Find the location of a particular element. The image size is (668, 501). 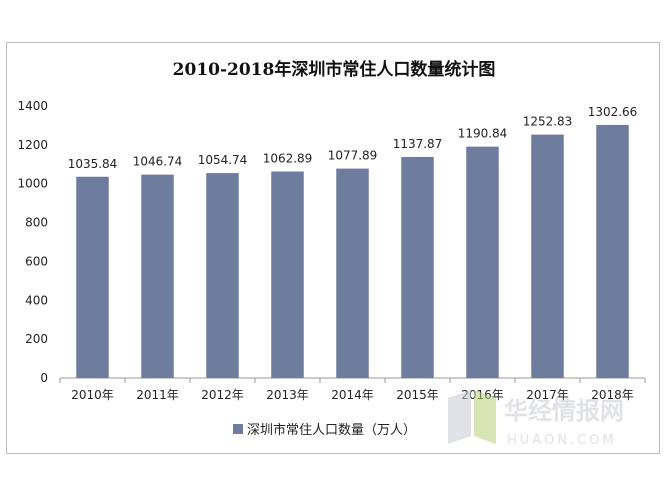

legend-swatch is located at coordinates (238, 429).